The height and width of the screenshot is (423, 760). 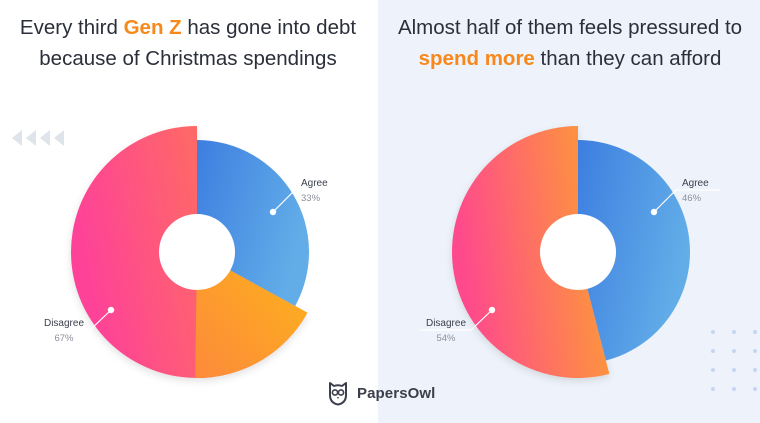 What do you see at coordinates (273, 212) in the screenshot?
I see `chart1-leader-dot-agree` at bounding box center [273, 212].